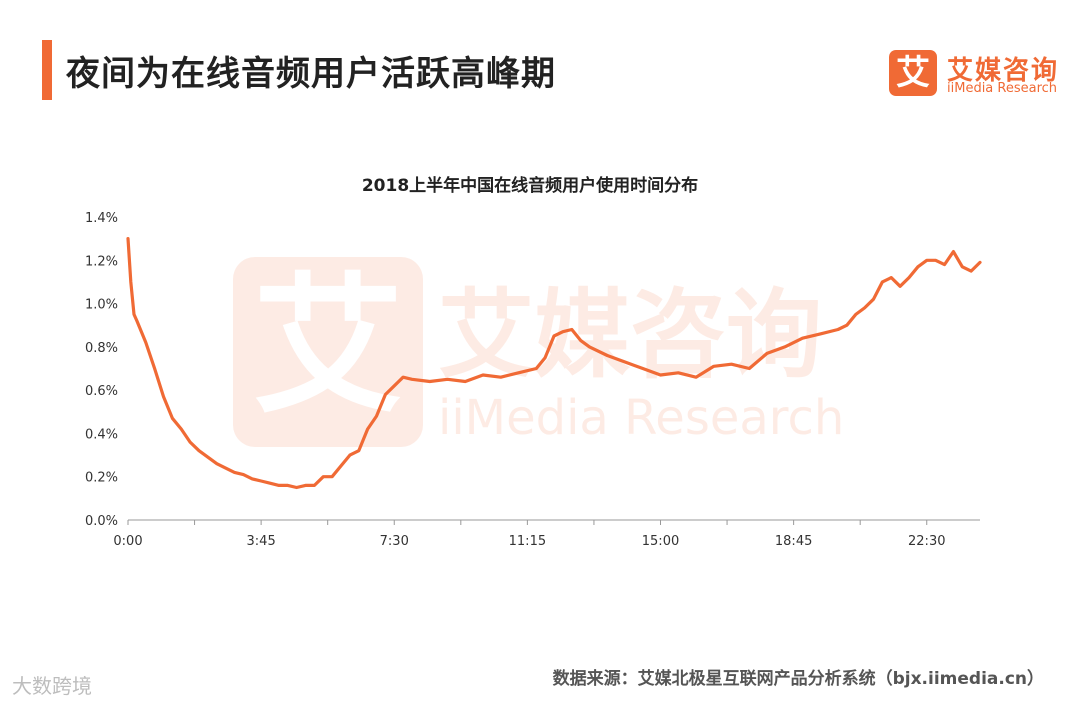 The height and width of the screenshot is (703, 1080). What do you see at coordinates (641, 418) in the screenshot?
I see `watermark-en: iiMedia Research` at bounding box center [641, 418].